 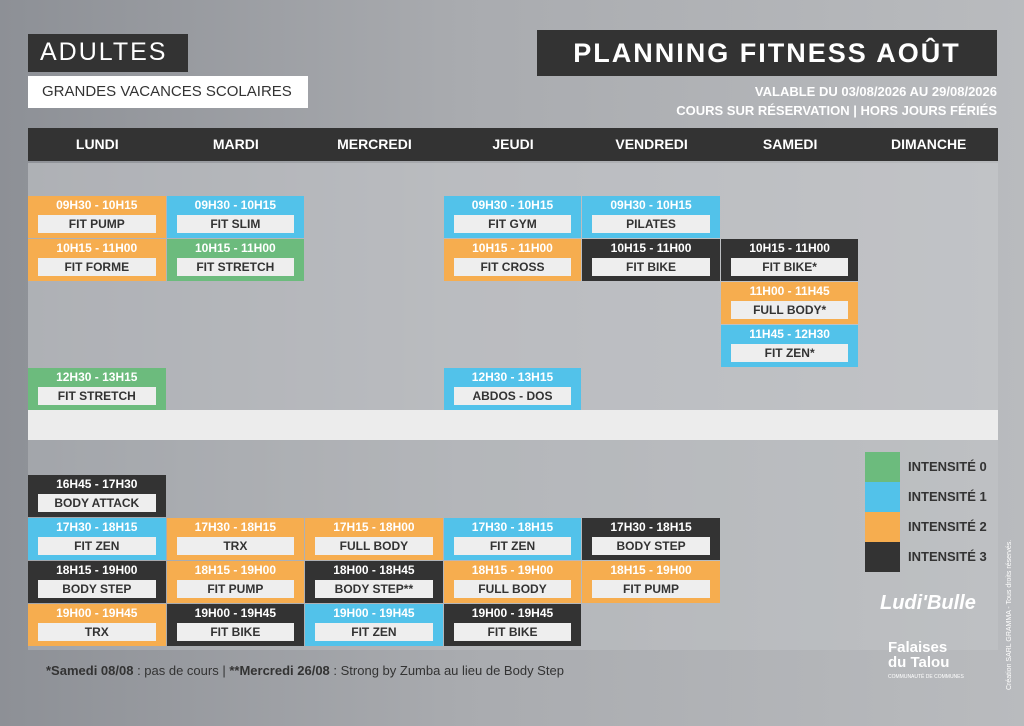 What do you see at coordinates (651, 224) in the screenshot?
I see `session-name: PILATES` at bounding box center [651, 224].